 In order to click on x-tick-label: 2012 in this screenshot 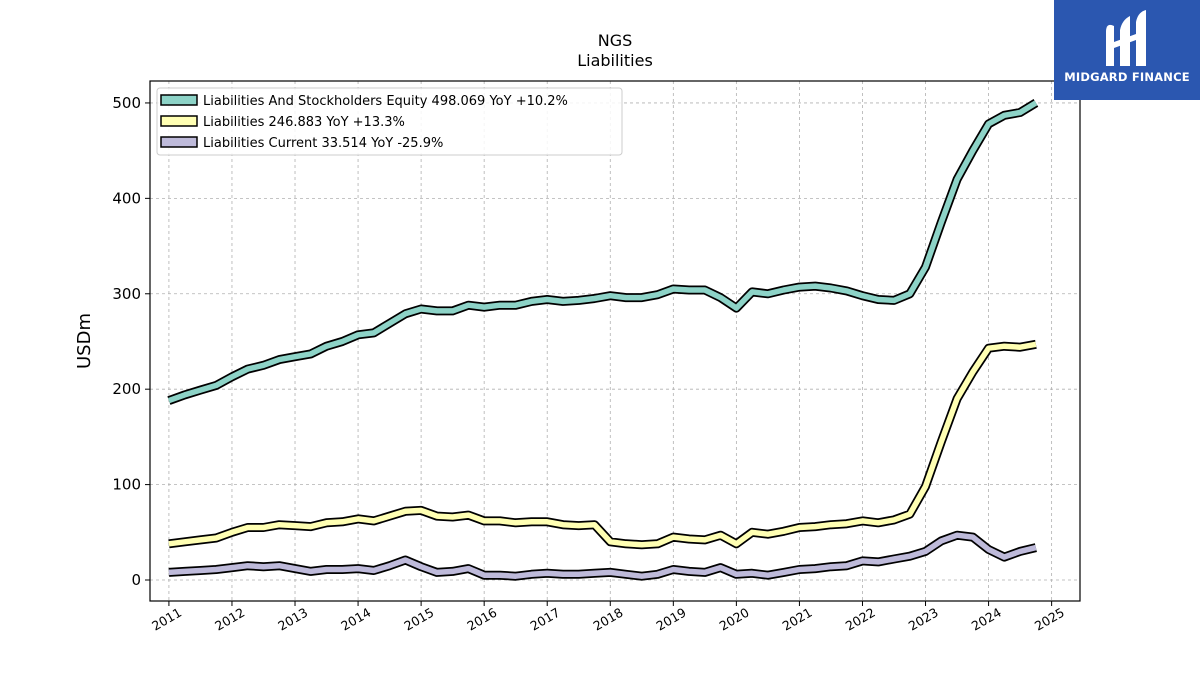, I will do `click(229, 619)`.